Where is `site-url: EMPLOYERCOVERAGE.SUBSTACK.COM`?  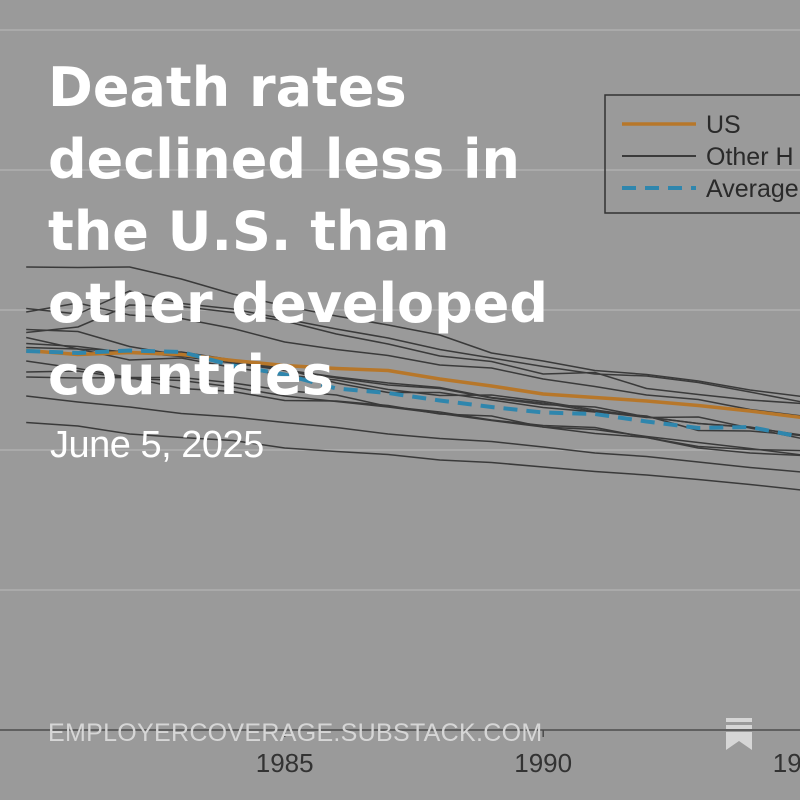
site-url: EMPLOYERCOVERAGE.SUBSTACK.COM is located at coordinates (295, 733).